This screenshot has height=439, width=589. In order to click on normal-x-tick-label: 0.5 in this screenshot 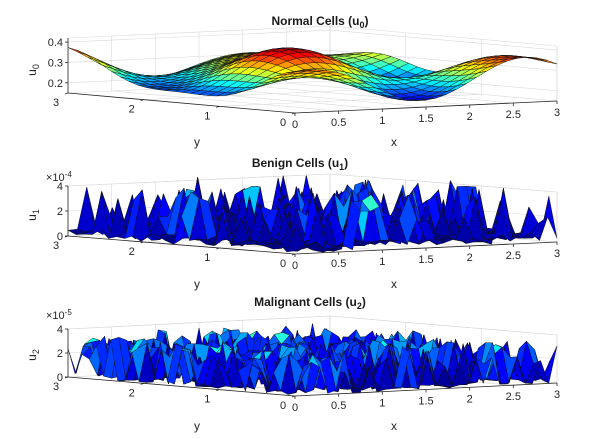, I will do `click(338, 123)`.